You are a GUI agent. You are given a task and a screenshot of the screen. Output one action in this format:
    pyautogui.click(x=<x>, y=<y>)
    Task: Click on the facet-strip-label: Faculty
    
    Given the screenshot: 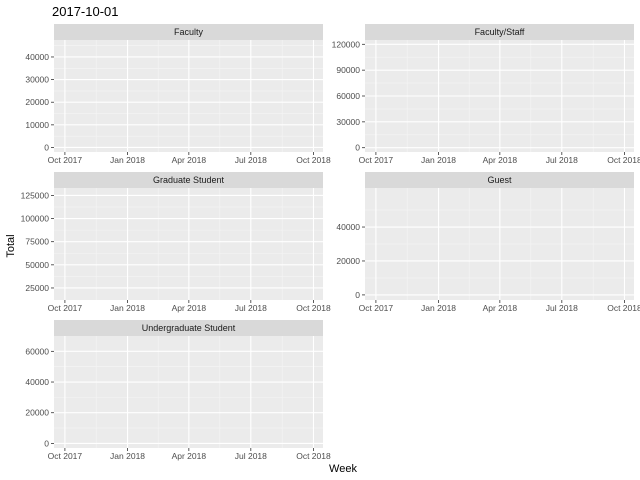 What is the action you would take?
    pyautogui.click(x=189, y=32)
    